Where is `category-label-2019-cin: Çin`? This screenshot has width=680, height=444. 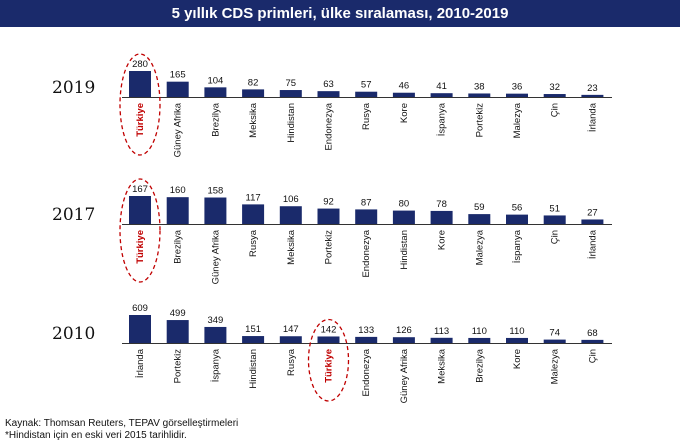 category-label-2019-cin: Çin is located at coordinates (555, 110).